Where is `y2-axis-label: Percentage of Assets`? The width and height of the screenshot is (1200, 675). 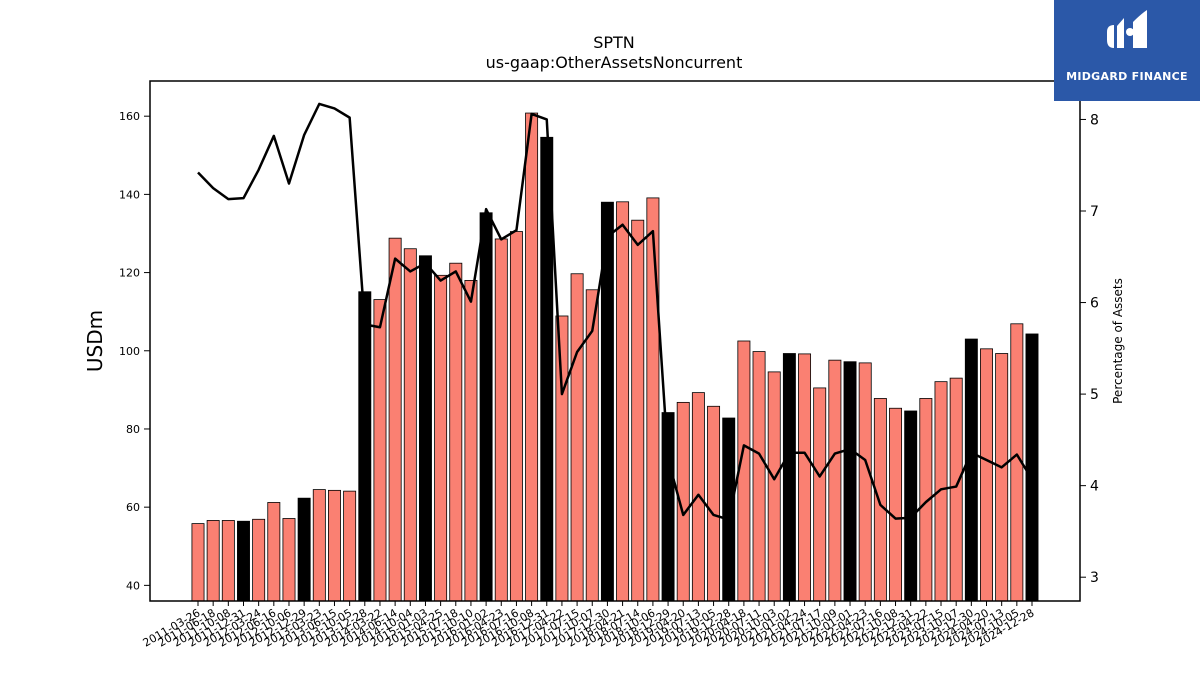 y2-axis-label: Percentage of Assets is located at coordinates (1118, 341).